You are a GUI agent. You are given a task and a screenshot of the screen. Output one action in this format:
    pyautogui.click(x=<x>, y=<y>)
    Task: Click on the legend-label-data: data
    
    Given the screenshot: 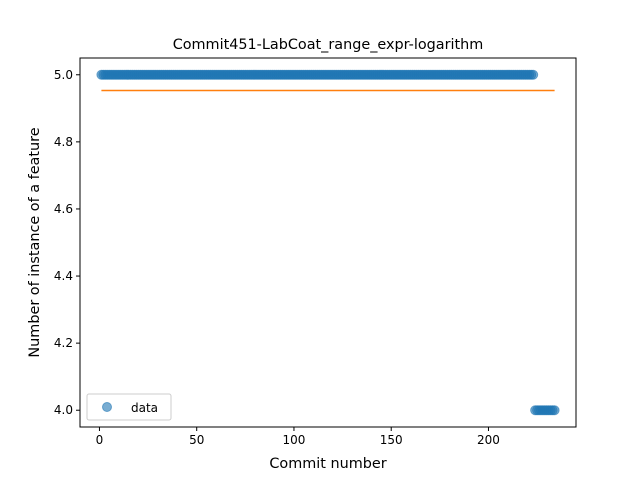 What is the action you would take?
    pyautogui.click(x=144, y=408)
    